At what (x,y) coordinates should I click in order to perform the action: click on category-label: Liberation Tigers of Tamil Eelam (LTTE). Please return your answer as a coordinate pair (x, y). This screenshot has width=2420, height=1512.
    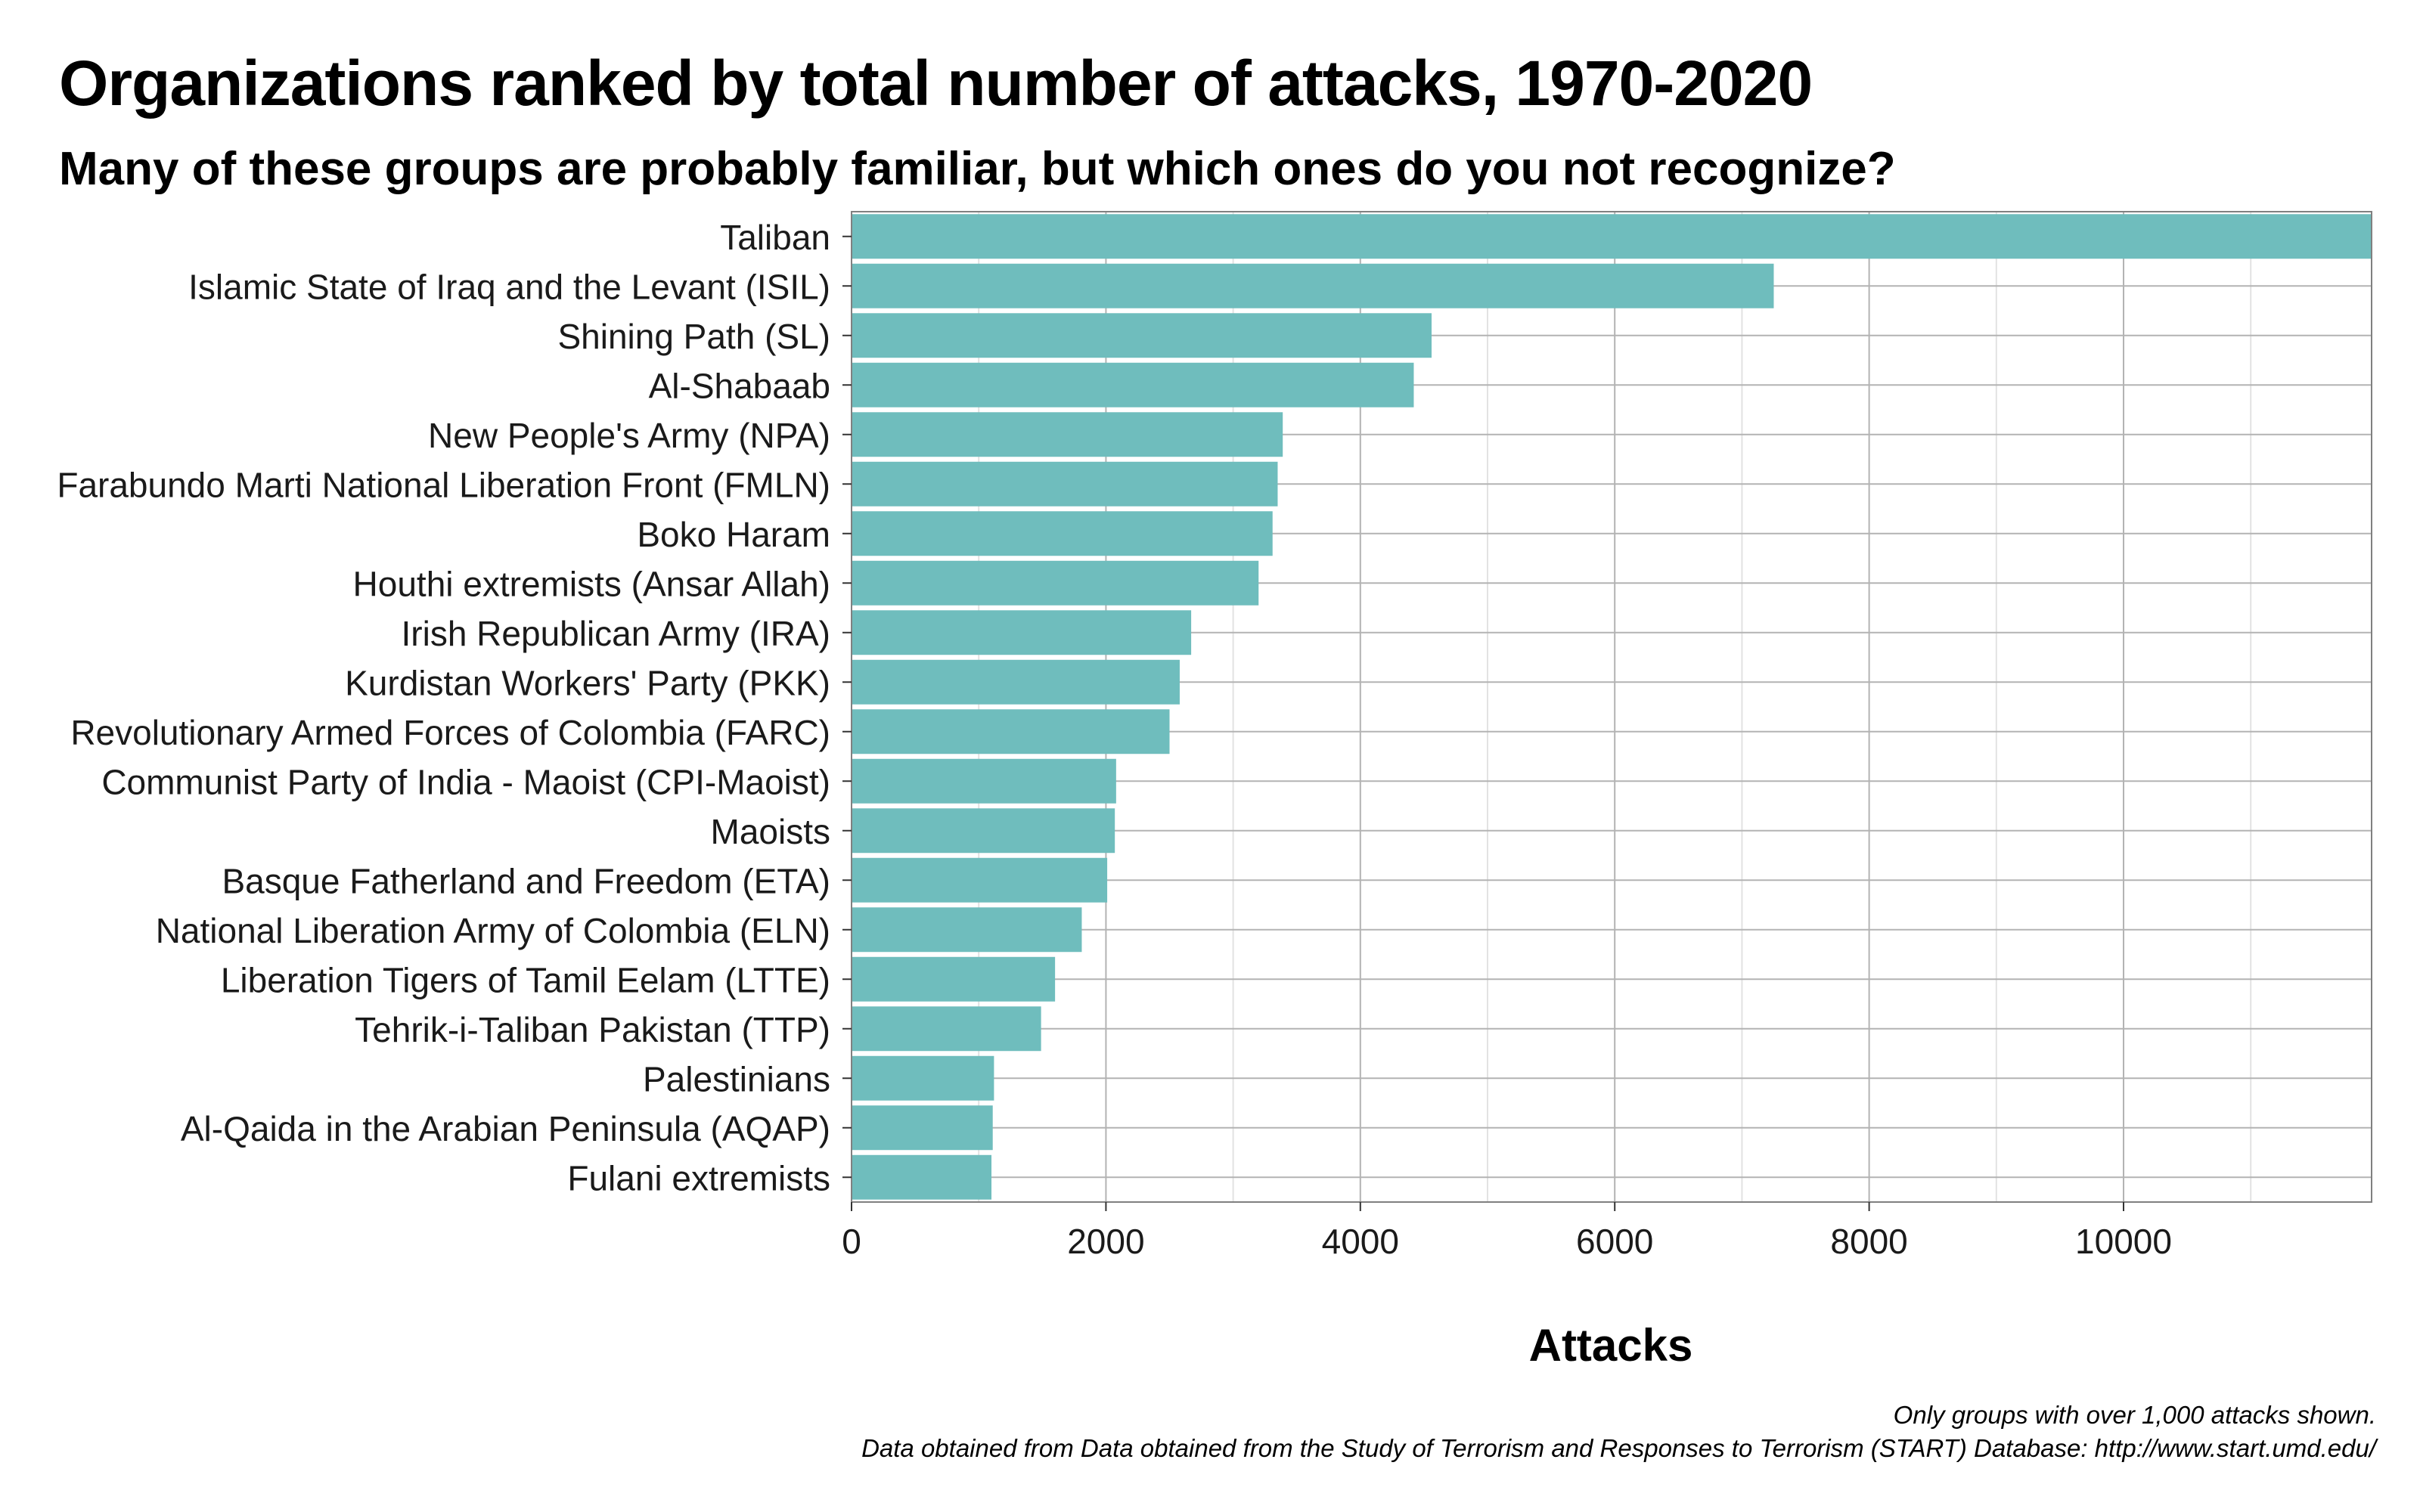
    Looking at the image, I should click on (525, 980).